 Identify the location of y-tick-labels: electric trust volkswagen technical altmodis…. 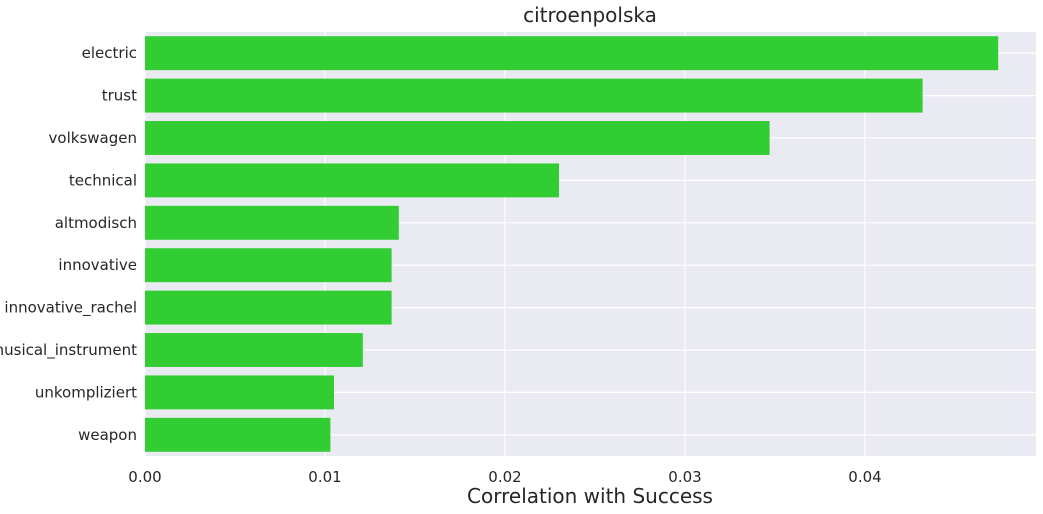
(68, 244).